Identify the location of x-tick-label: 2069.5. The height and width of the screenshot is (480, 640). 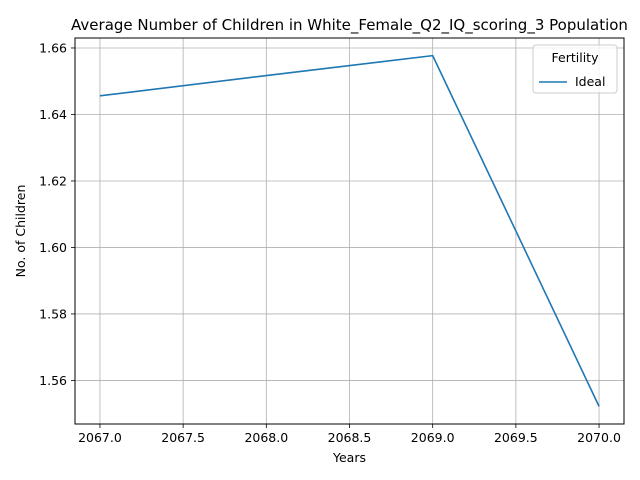
(516, 437).